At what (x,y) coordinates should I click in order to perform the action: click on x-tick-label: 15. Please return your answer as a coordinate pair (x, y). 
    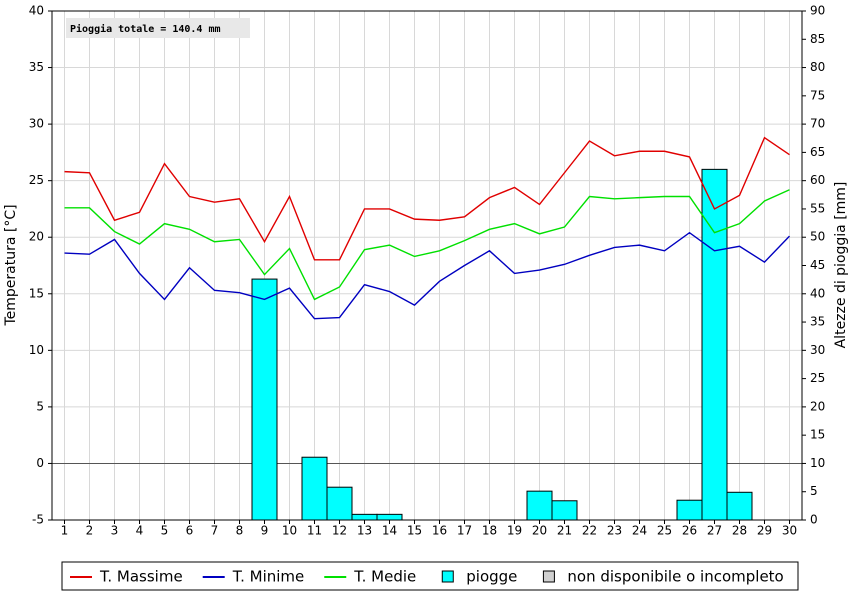
    Looking at the image, I should click on (414, 531).